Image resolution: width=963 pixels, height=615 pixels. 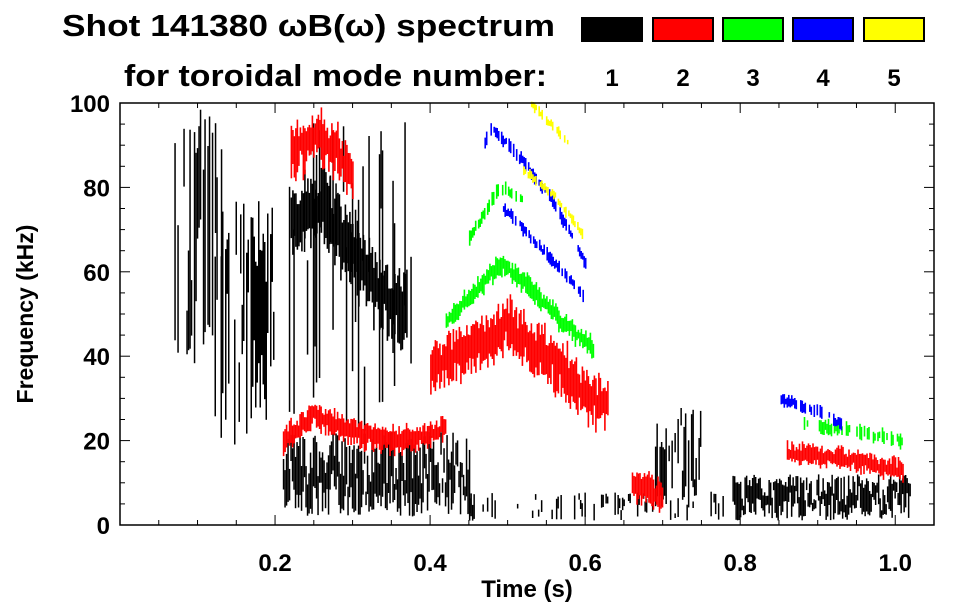 What do you see at coordinates (611, 78) in the screenshot?
I see `legend-label-mode-1: 1` at bounding box center [611, 78].